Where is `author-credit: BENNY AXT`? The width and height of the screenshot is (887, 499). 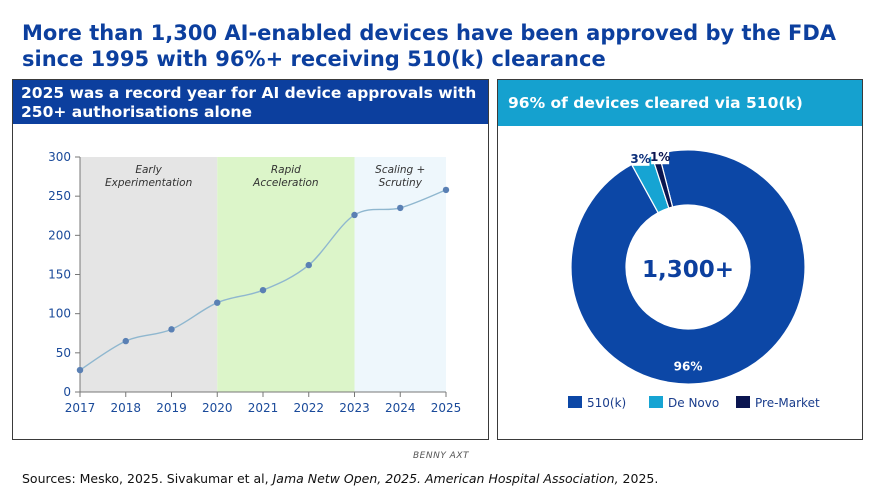
author-credit: BENNY AXT is located at coordinates (441, 456).